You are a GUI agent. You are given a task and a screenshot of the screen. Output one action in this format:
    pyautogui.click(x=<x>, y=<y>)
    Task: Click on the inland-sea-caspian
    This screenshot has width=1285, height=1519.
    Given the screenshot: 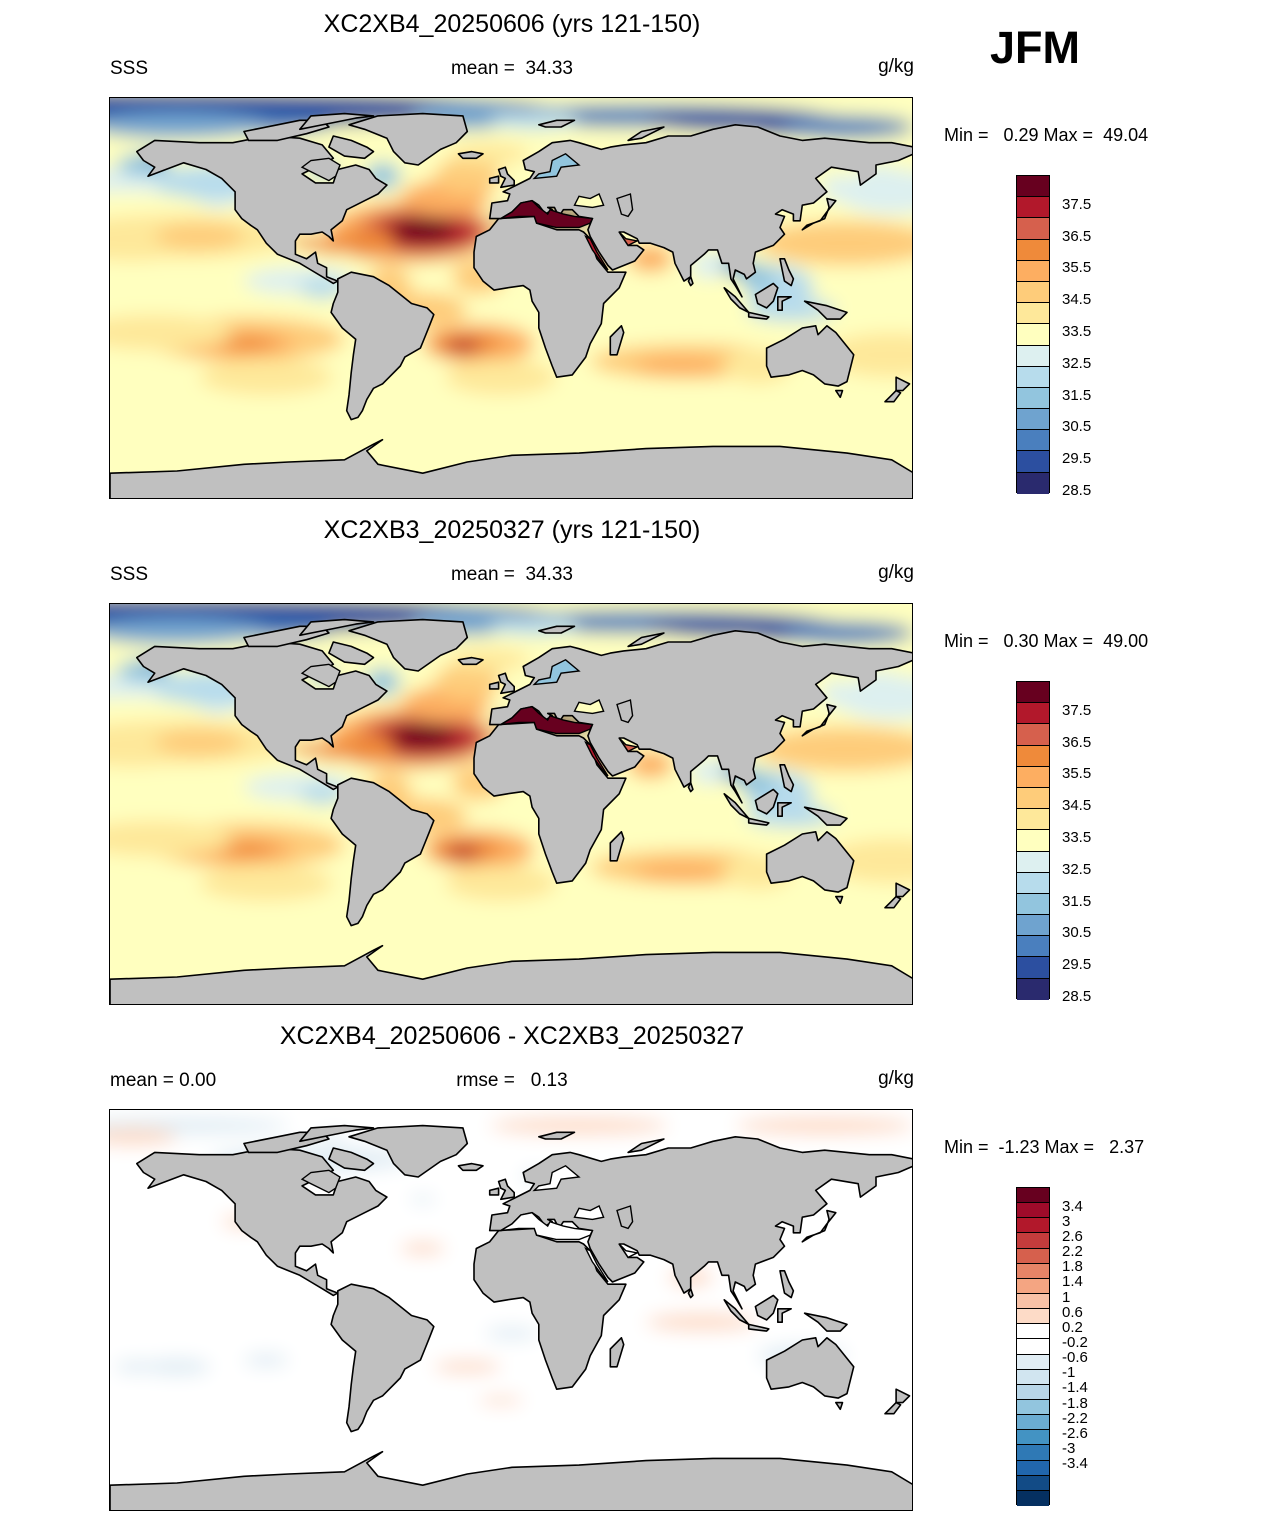 What is the action you would take?
    pyautogui.click(x=625, y=1217)
    